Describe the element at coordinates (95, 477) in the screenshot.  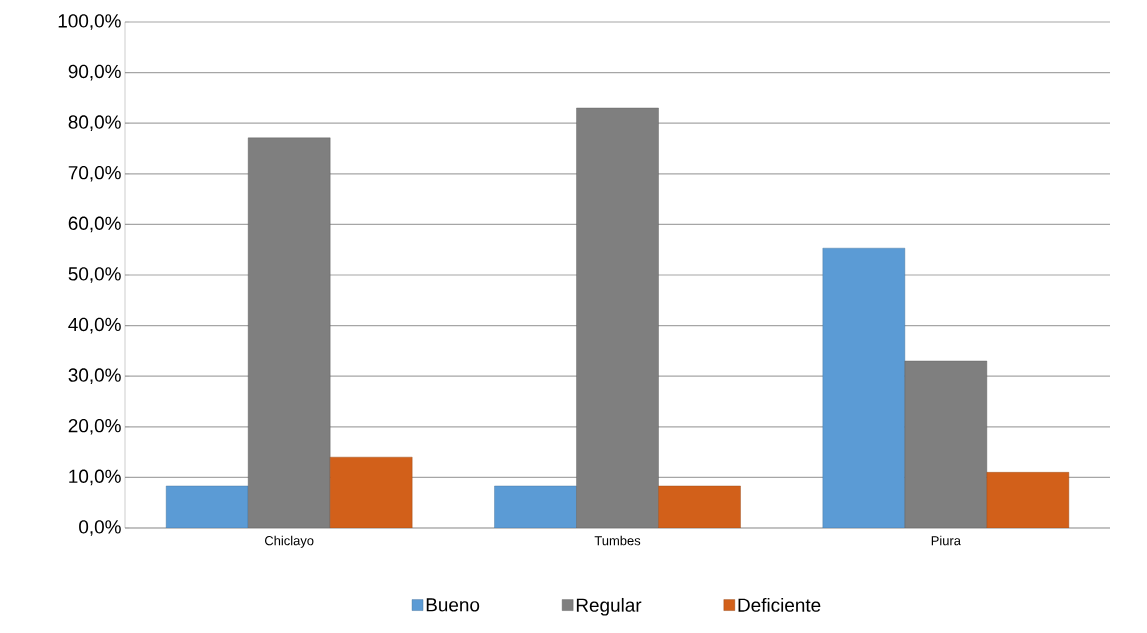
I see `y-tick-label: 10,0%` at that location.